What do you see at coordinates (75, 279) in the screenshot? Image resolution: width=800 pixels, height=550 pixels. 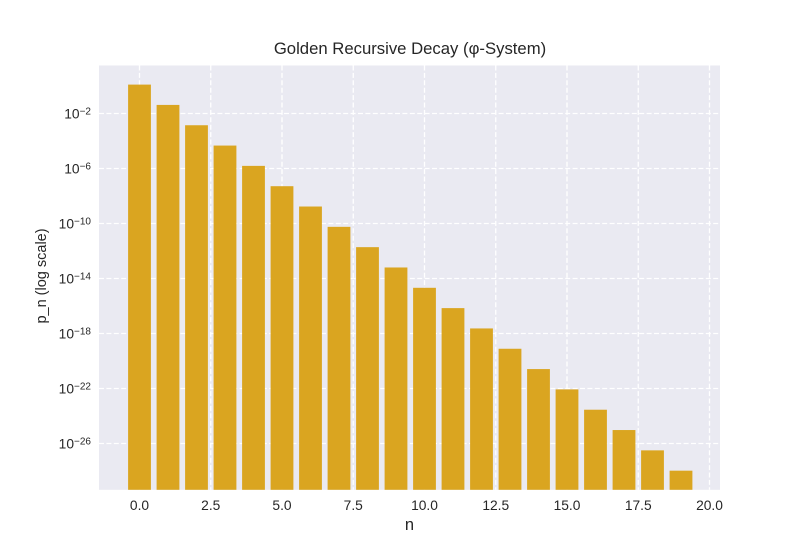 I see `svg-text: 10⁻¹⁴` at bounding box center [75, 279].